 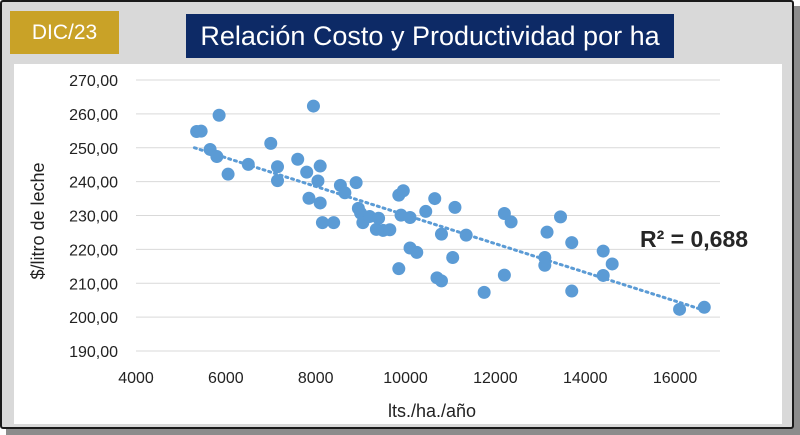 What do you see at coordinates (430, 36) in the screenshot?
I see `chart-title: Relación Costo y Productividad por ha` at bounding box center [430, 36].